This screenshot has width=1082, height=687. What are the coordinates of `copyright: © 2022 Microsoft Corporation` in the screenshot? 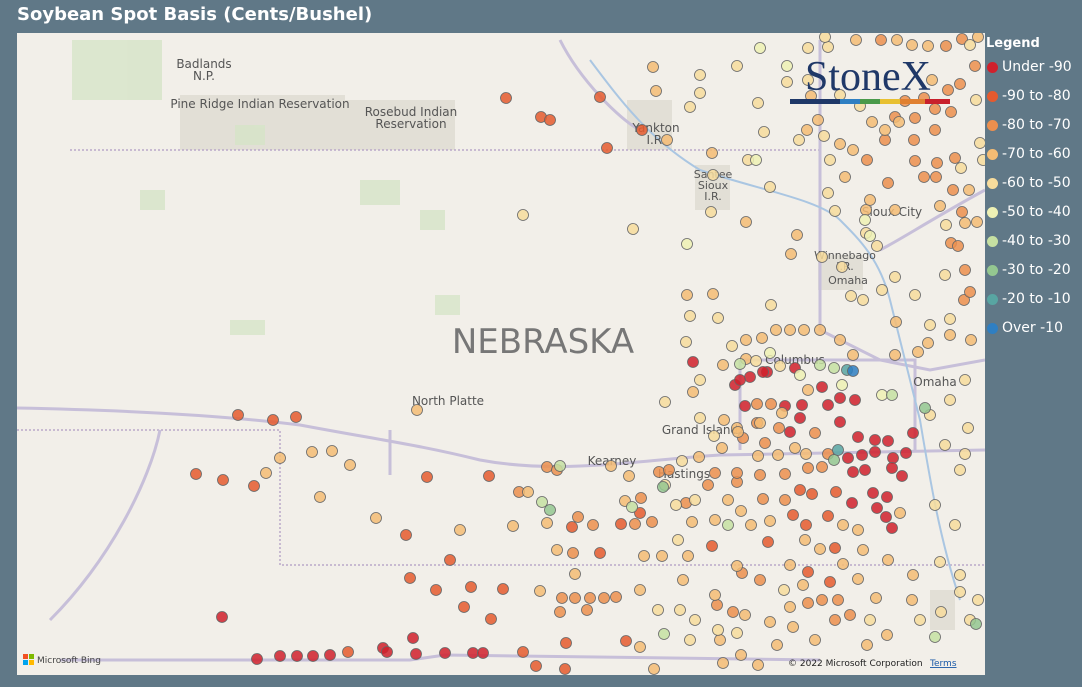 It's located at (855, 664).